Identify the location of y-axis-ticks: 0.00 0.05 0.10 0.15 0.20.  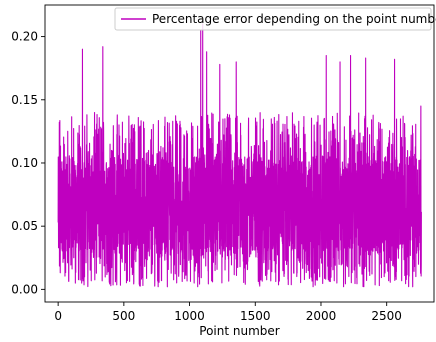
(28, 163).